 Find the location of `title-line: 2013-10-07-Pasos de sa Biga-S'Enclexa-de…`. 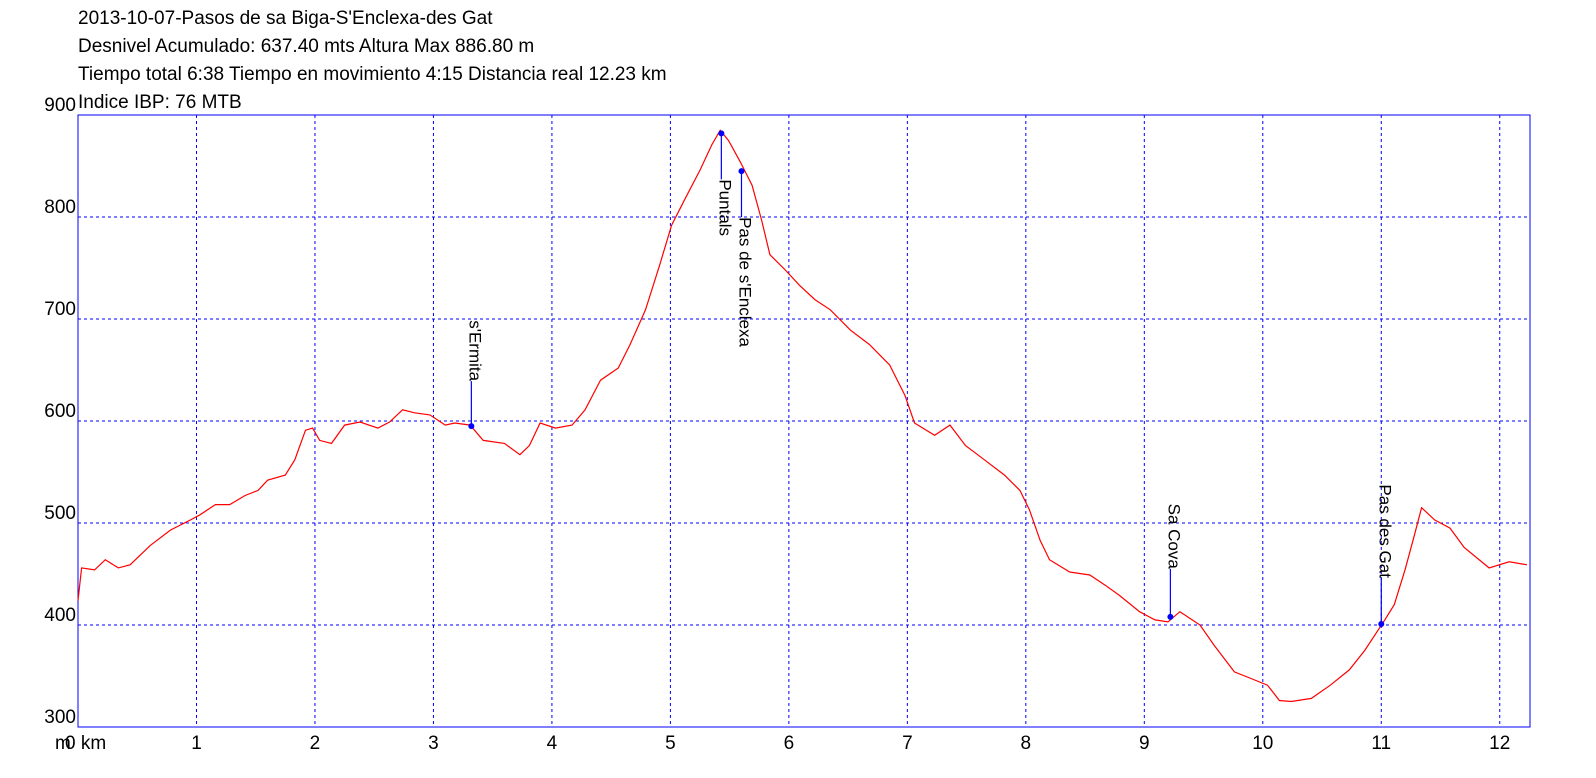

title-line: 2013-10-07-Pasos de sa Biga-S'Enclexa-de… is located at coordinates (285, 18).